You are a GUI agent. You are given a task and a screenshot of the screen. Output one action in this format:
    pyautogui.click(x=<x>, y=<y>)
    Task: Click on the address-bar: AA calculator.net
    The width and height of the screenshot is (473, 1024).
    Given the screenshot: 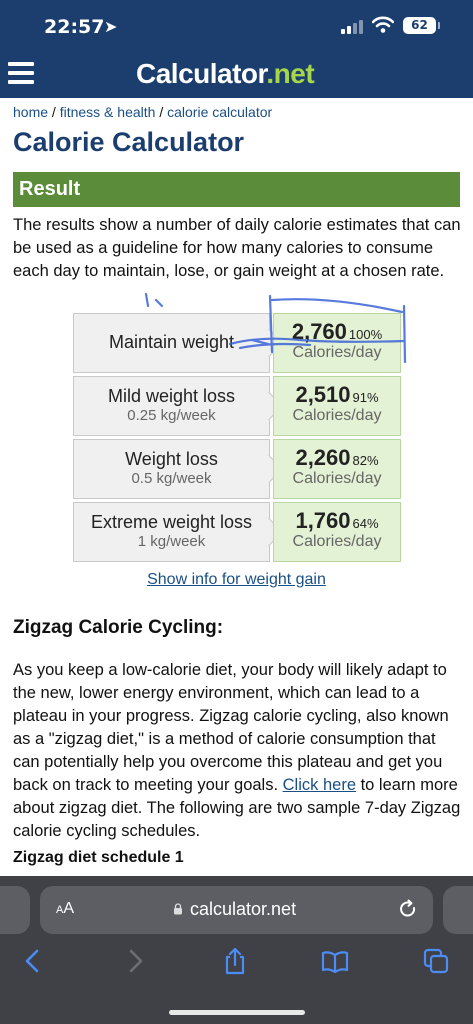 What is the action you would take?
    pyautogui.click(x=236, y=910)
    